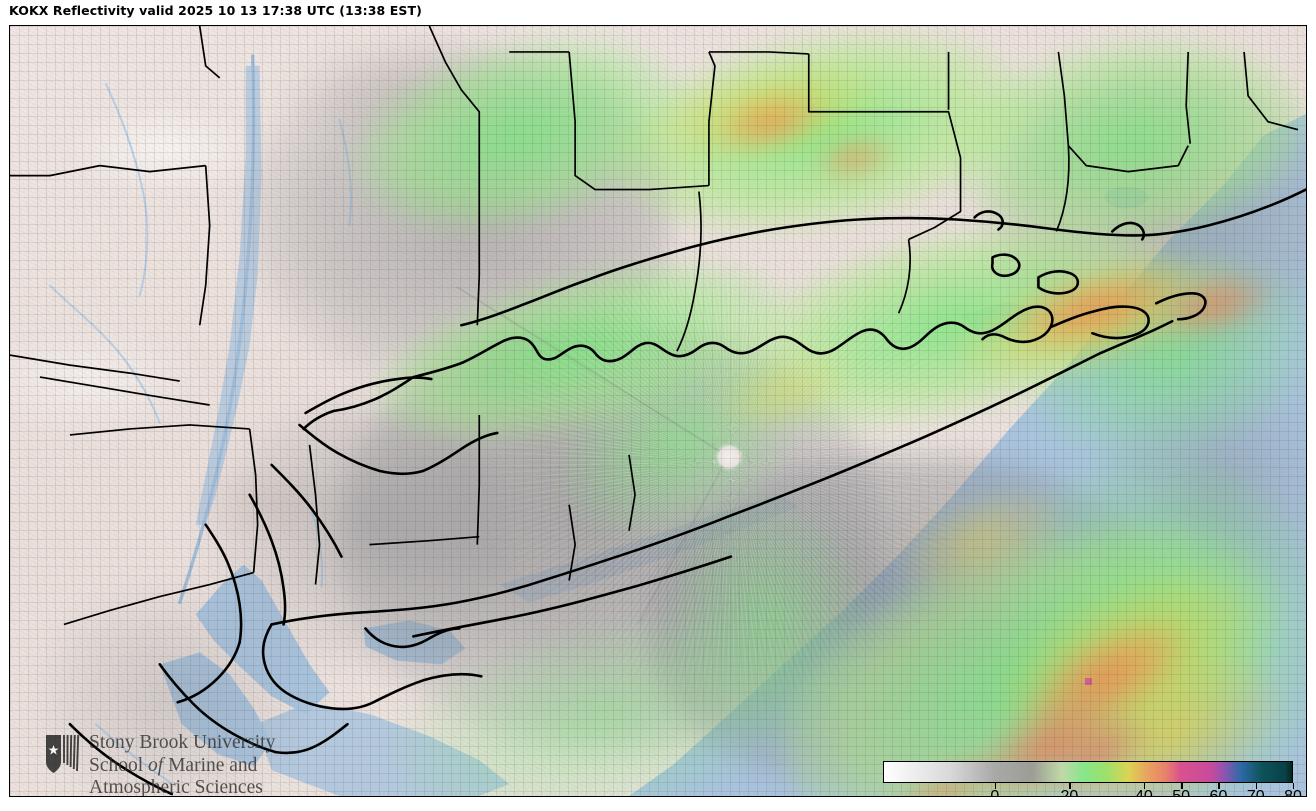 This screenshot has width=1316, height=811. Describe the element at coordinates (1256, 792) in the screenshot. I see `colorbar-tick-label: 70` at that location.